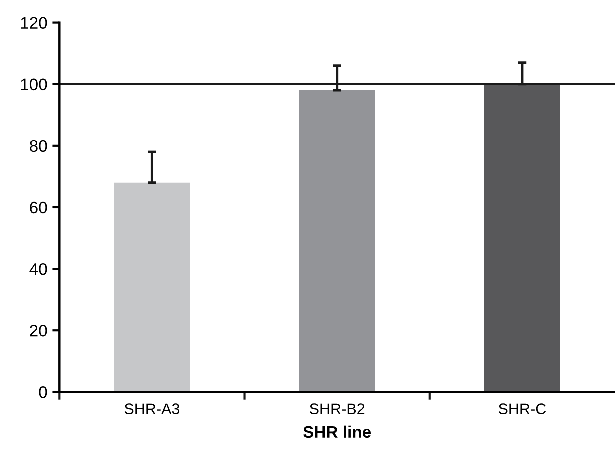 This screenshot has width=615, height=456. I want to click on y-tick-label: 40, so click(39, 269).